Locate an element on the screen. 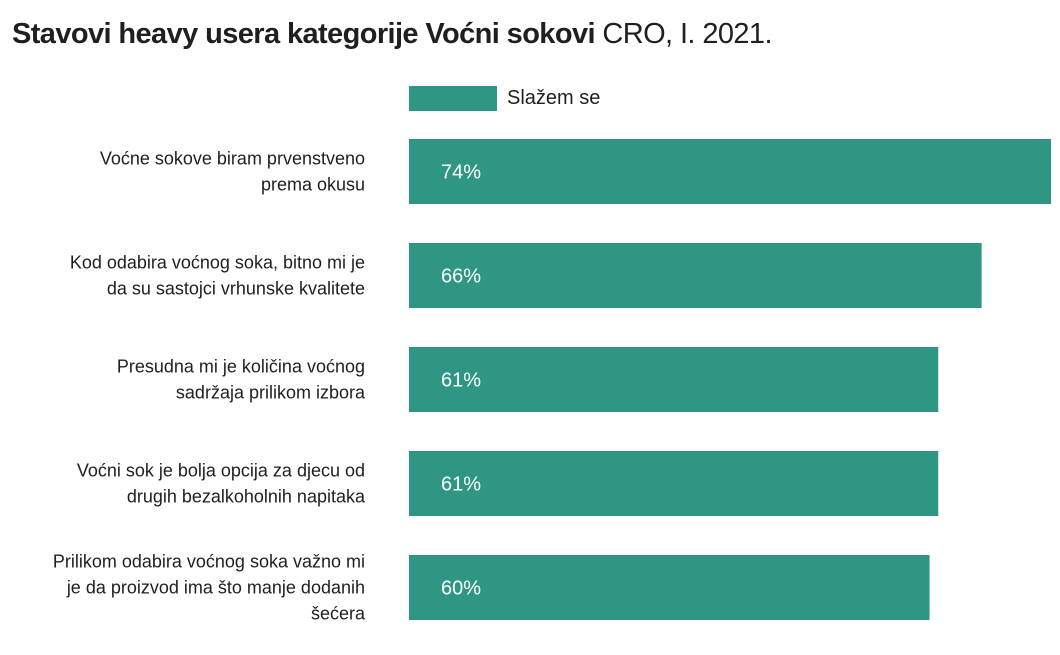 Image resolution: width=1060 pixels, height=655 pixels. legend-swatch is located at coordinates (453, 98).